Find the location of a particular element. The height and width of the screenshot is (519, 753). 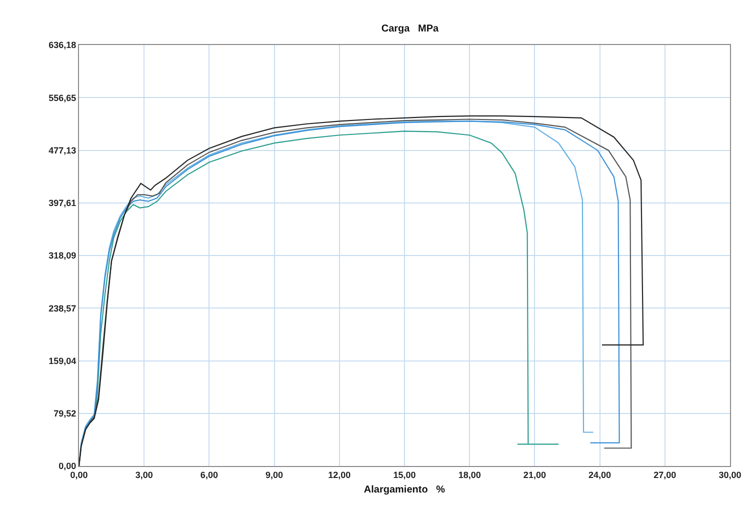

y-tick-label: 159,04 is located at coordinates (62, 361).